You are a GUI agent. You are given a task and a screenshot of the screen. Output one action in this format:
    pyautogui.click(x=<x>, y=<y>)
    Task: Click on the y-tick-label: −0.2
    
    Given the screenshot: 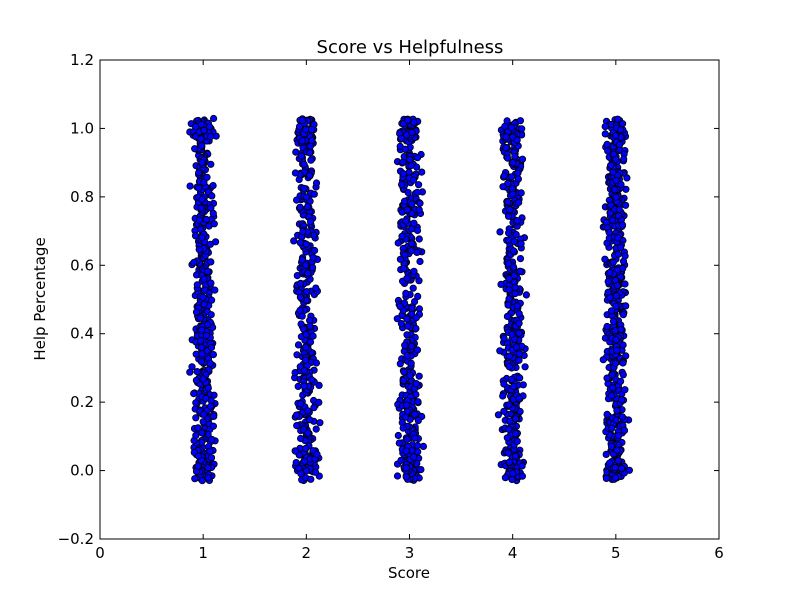 What is the action you would take?
    pyautogui.click(x=76, y=539)
    